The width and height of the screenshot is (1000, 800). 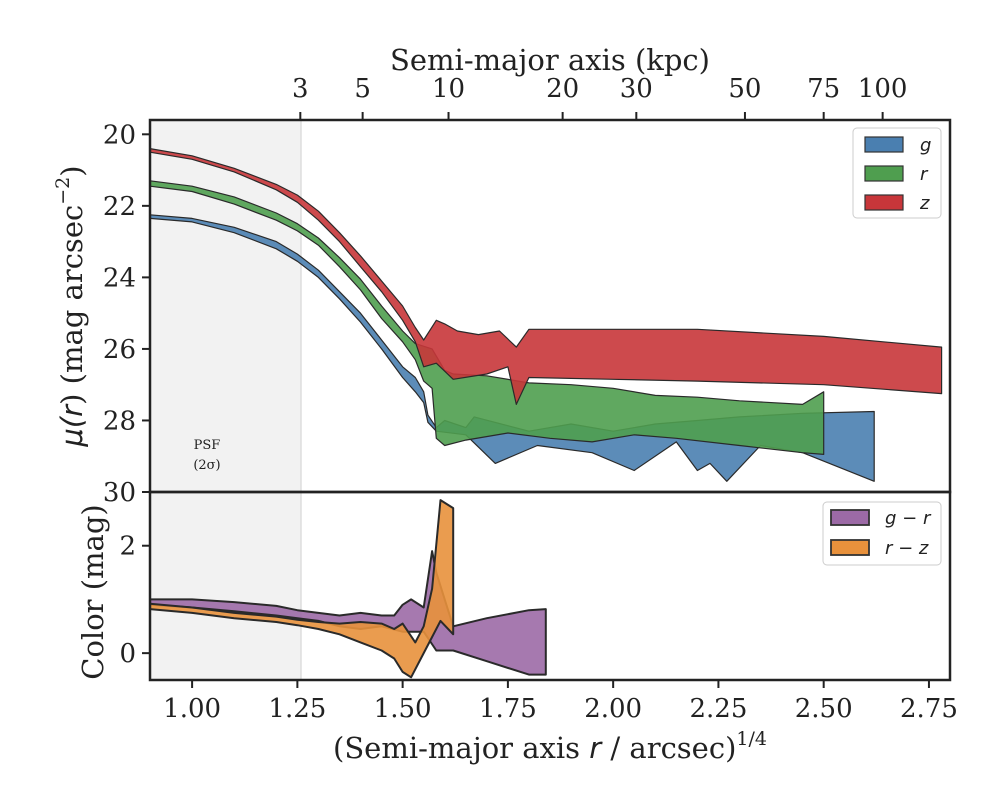 I want to click on x-tick-label: 2.25, so click(x=718, y=709).